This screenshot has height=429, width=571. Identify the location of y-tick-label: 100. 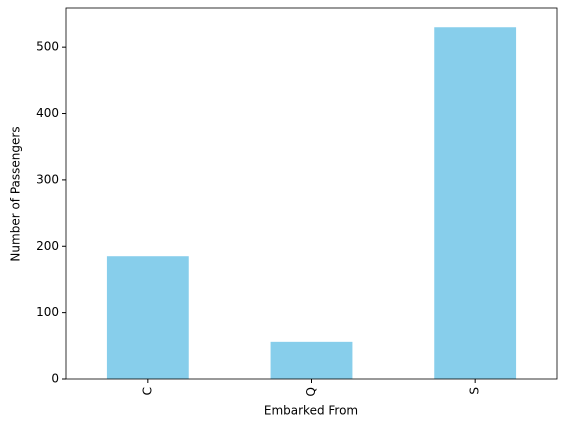
(47, 312).